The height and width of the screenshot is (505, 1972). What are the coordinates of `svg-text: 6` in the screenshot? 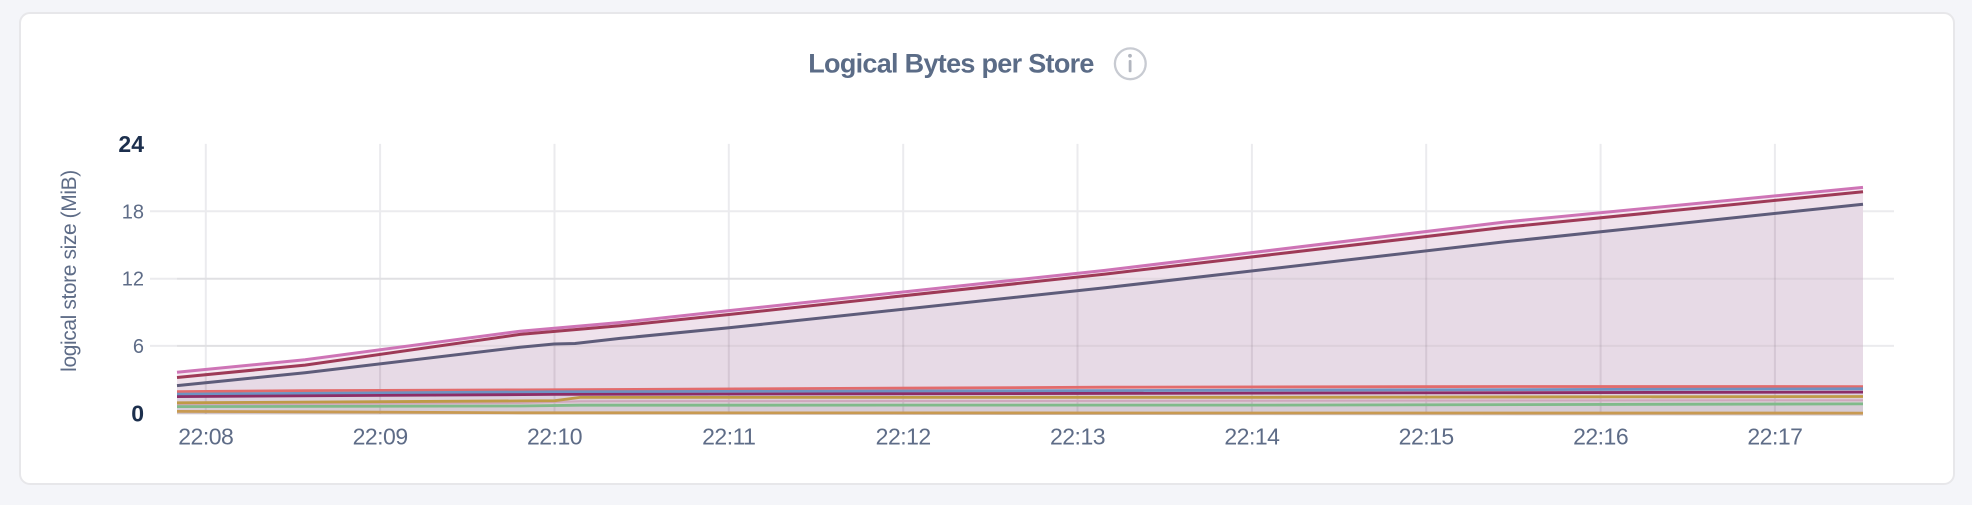 It's located at (138, 347).